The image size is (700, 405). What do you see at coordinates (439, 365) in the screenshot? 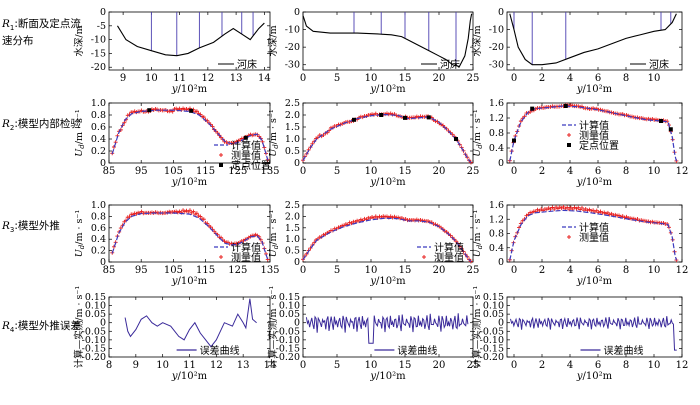
I see `x-tick-label: 20` at bounding box center [439, 365].